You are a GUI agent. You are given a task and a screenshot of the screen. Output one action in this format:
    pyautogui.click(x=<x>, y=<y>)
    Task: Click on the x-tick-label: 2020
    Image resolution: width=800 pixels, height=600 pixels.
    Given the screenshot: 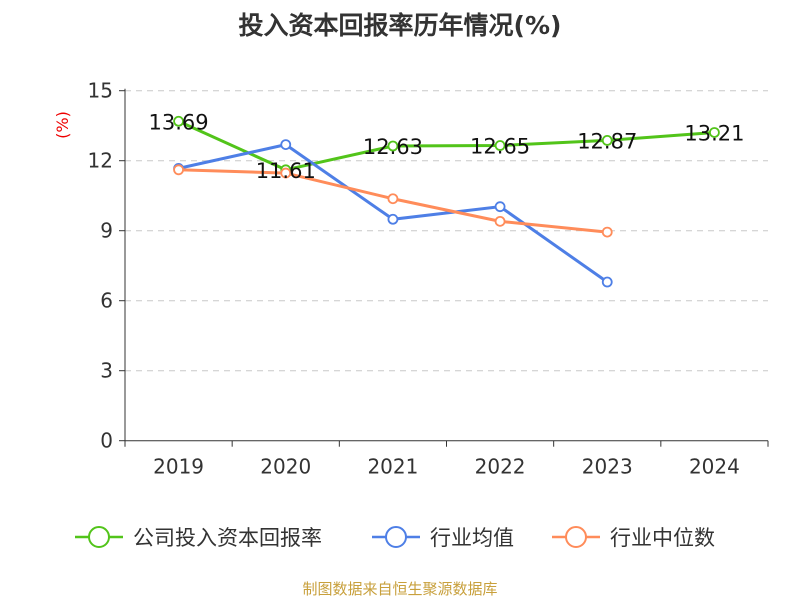 What is the action you would take?
    pyautogui.click(x=285, y=467)
    